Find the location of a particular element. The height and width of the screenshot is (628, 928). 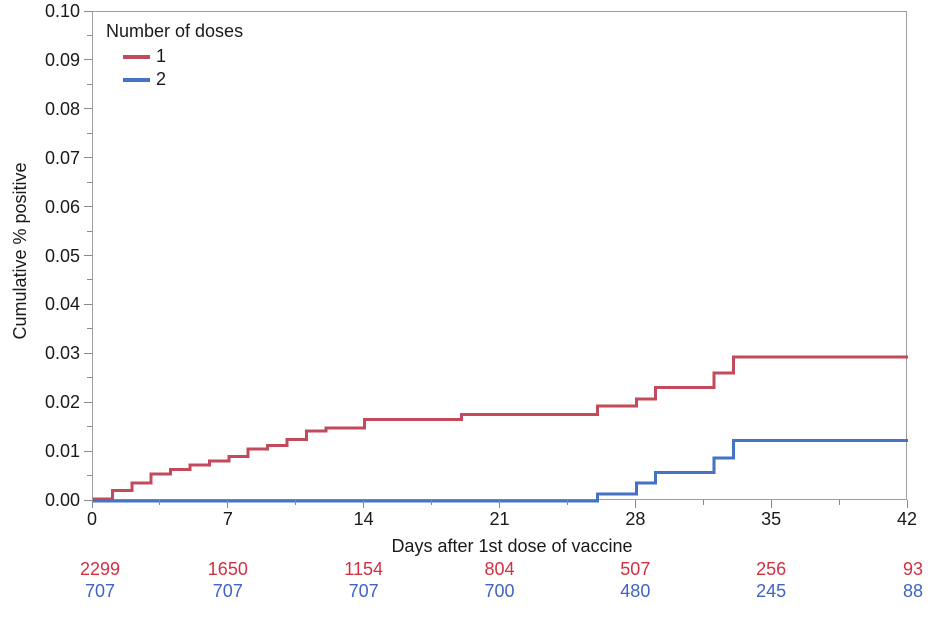

y-tick-label: 0.07 is located at coordinates (62, 157).